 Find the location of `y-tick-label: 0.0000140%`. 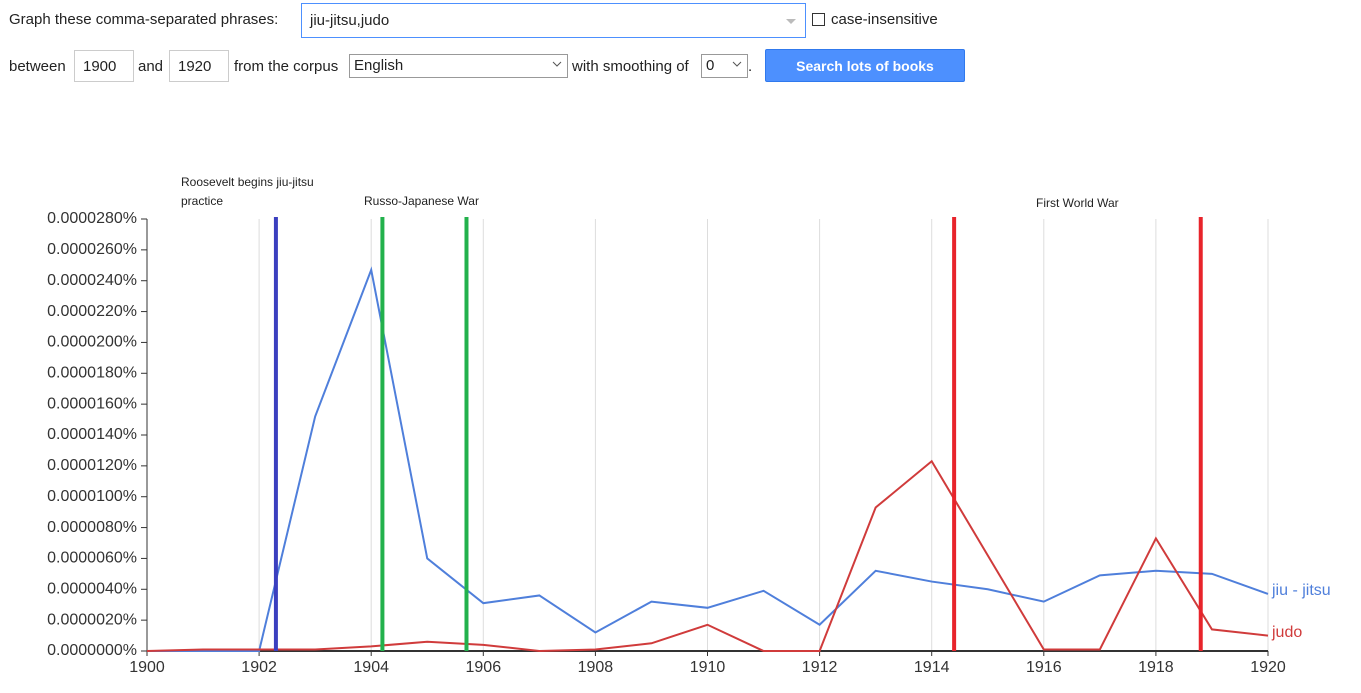

y-tick-label: 0.0000140% is located at coordinates (92, 434).